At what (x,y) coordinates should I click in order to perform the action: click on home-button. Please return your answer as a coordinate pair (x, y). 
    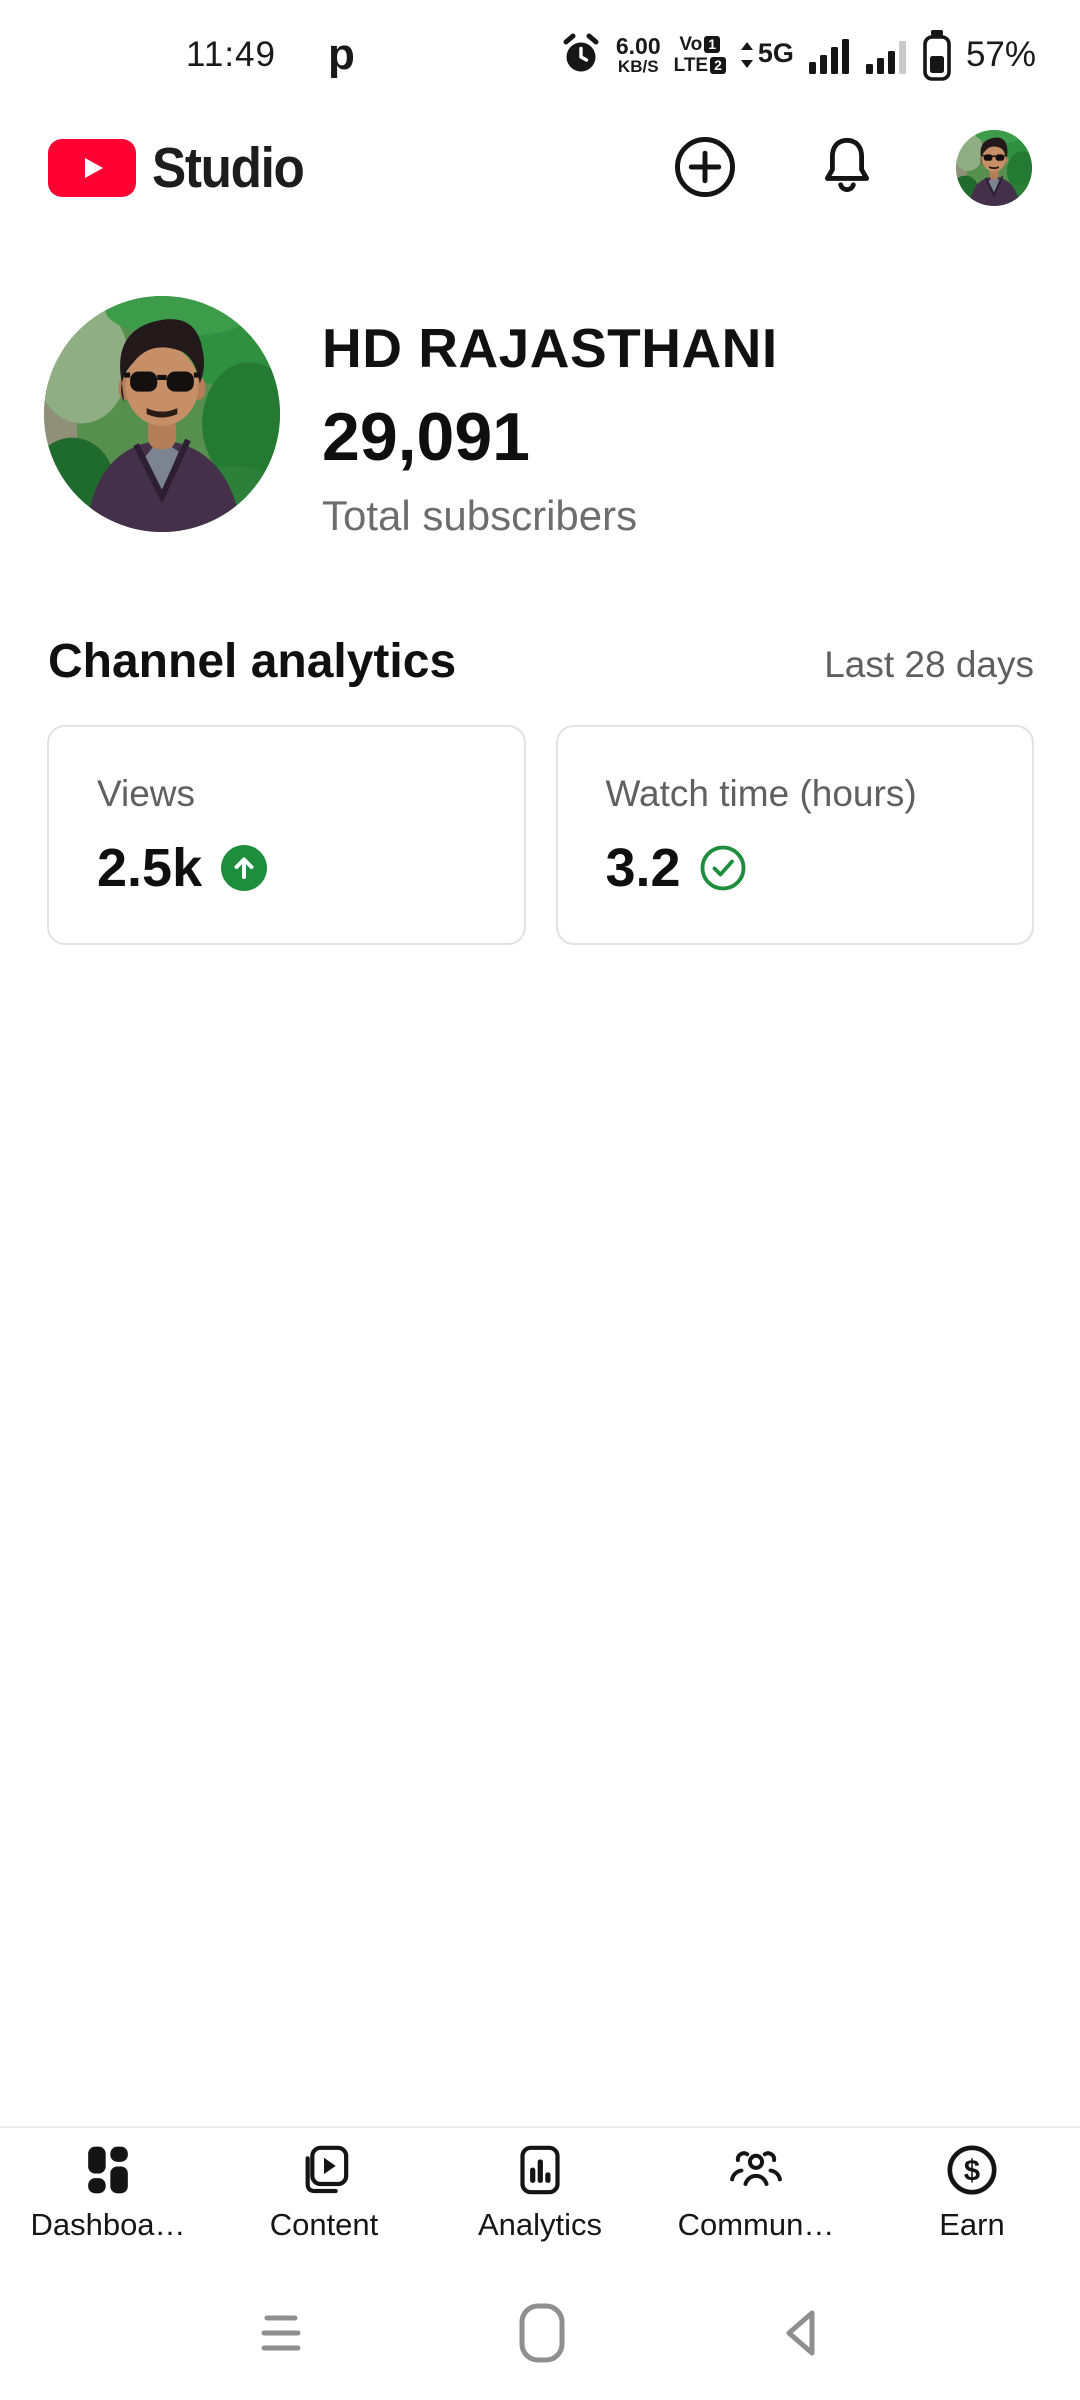
    Looking at the image, I should click on (542, 2333).